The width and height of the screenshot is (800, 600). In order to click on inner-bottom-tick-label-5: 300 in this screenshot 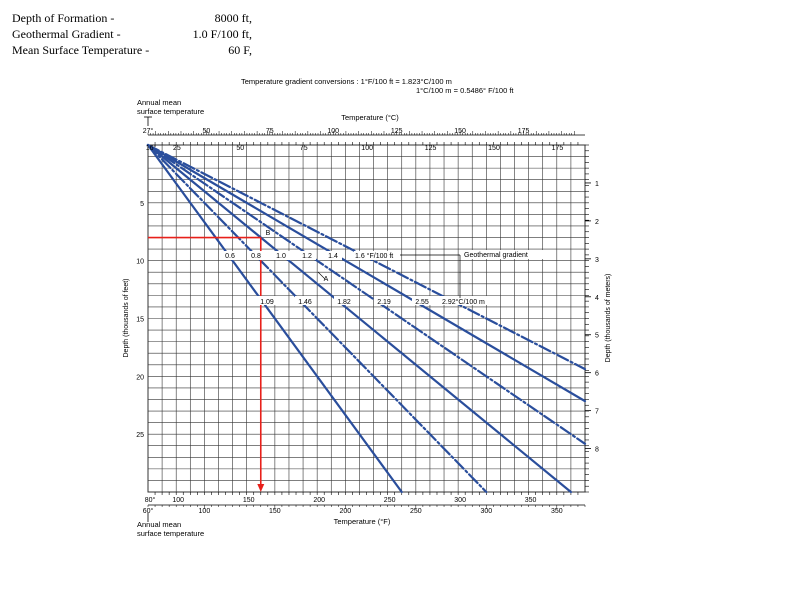, I will do `click(460, 500)`.